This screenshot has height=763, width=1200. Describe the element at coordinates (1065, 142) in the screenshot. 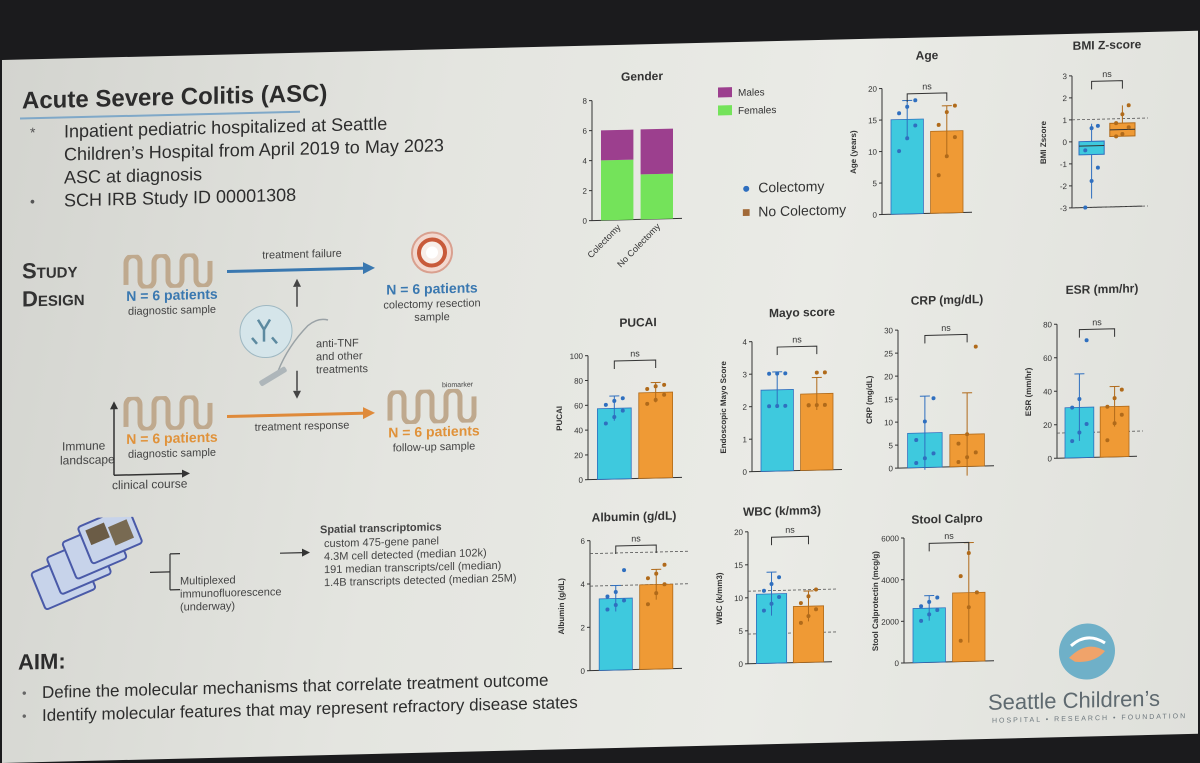

I see `y-tick-label: 0` at that location.